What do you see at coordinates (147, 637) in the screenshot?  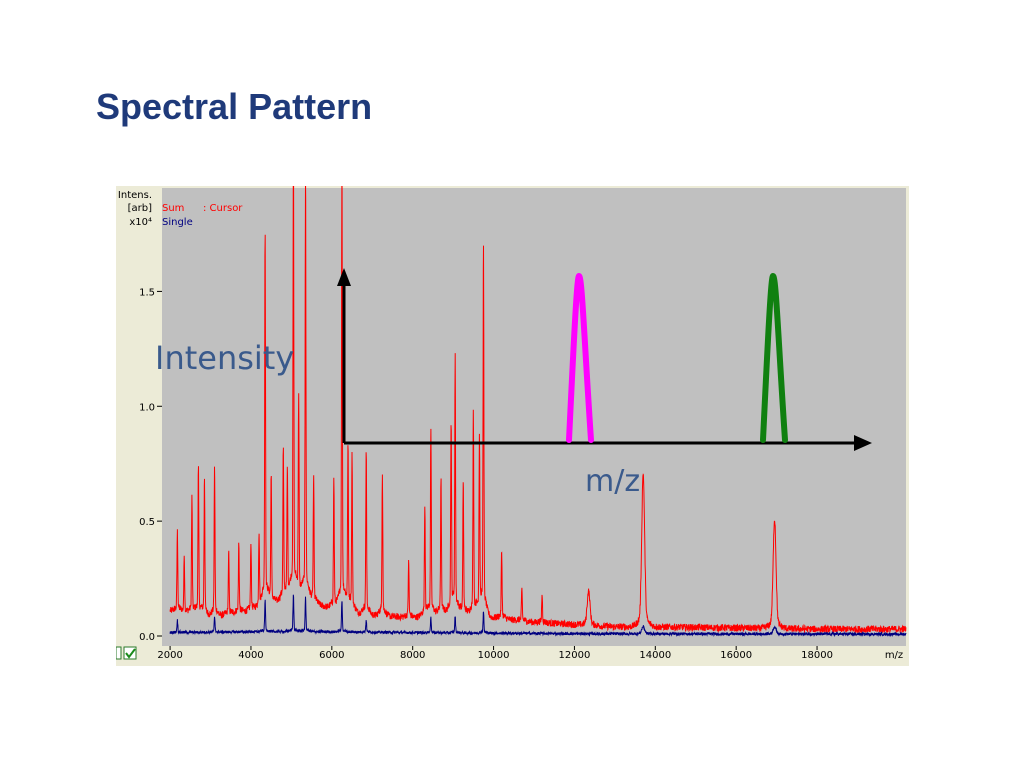 I see `y-tick-label: 0.0` at bounding box center [147, 637].